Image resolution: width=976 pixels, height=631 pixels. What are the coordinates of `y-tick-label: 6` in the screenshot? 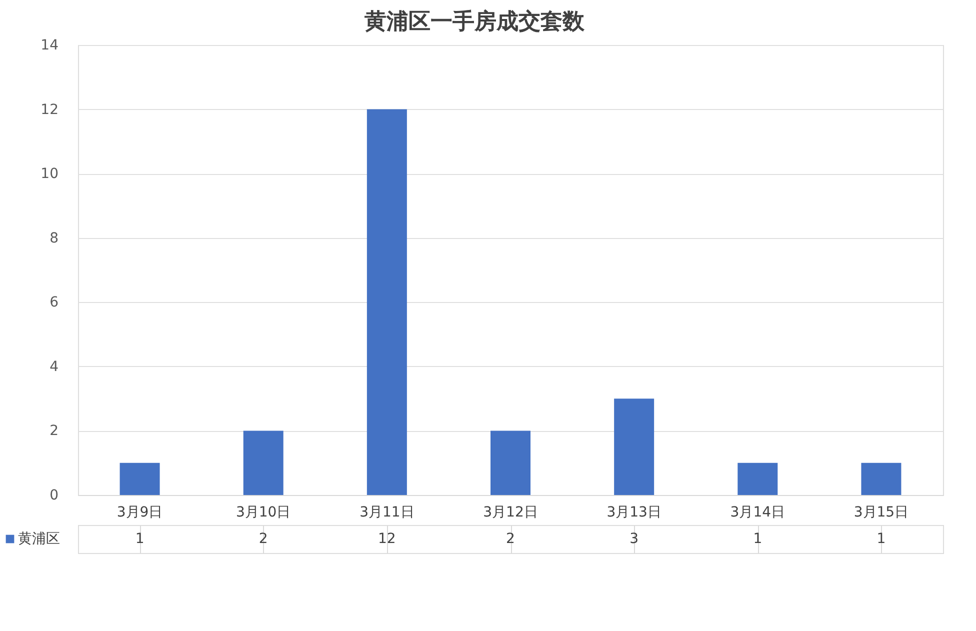 It's located at (54, 302).